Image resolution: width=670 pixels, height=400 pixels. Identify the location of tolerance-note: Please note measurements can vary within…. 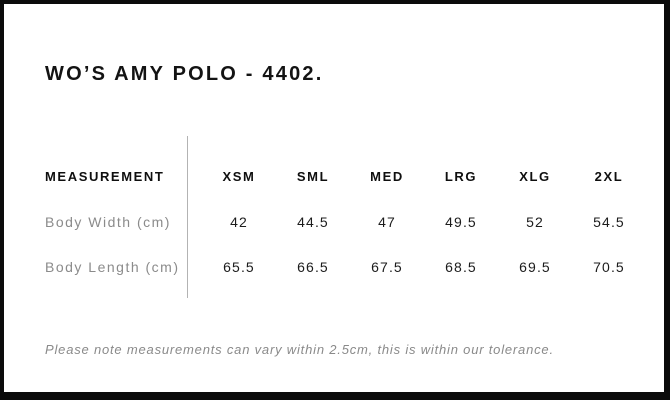
(299, 349).